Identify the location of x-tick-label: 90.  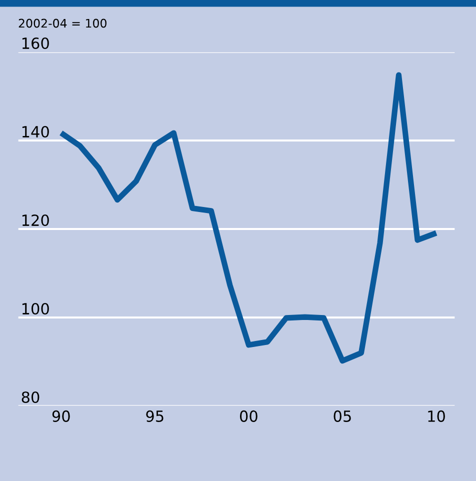
(61, 416).